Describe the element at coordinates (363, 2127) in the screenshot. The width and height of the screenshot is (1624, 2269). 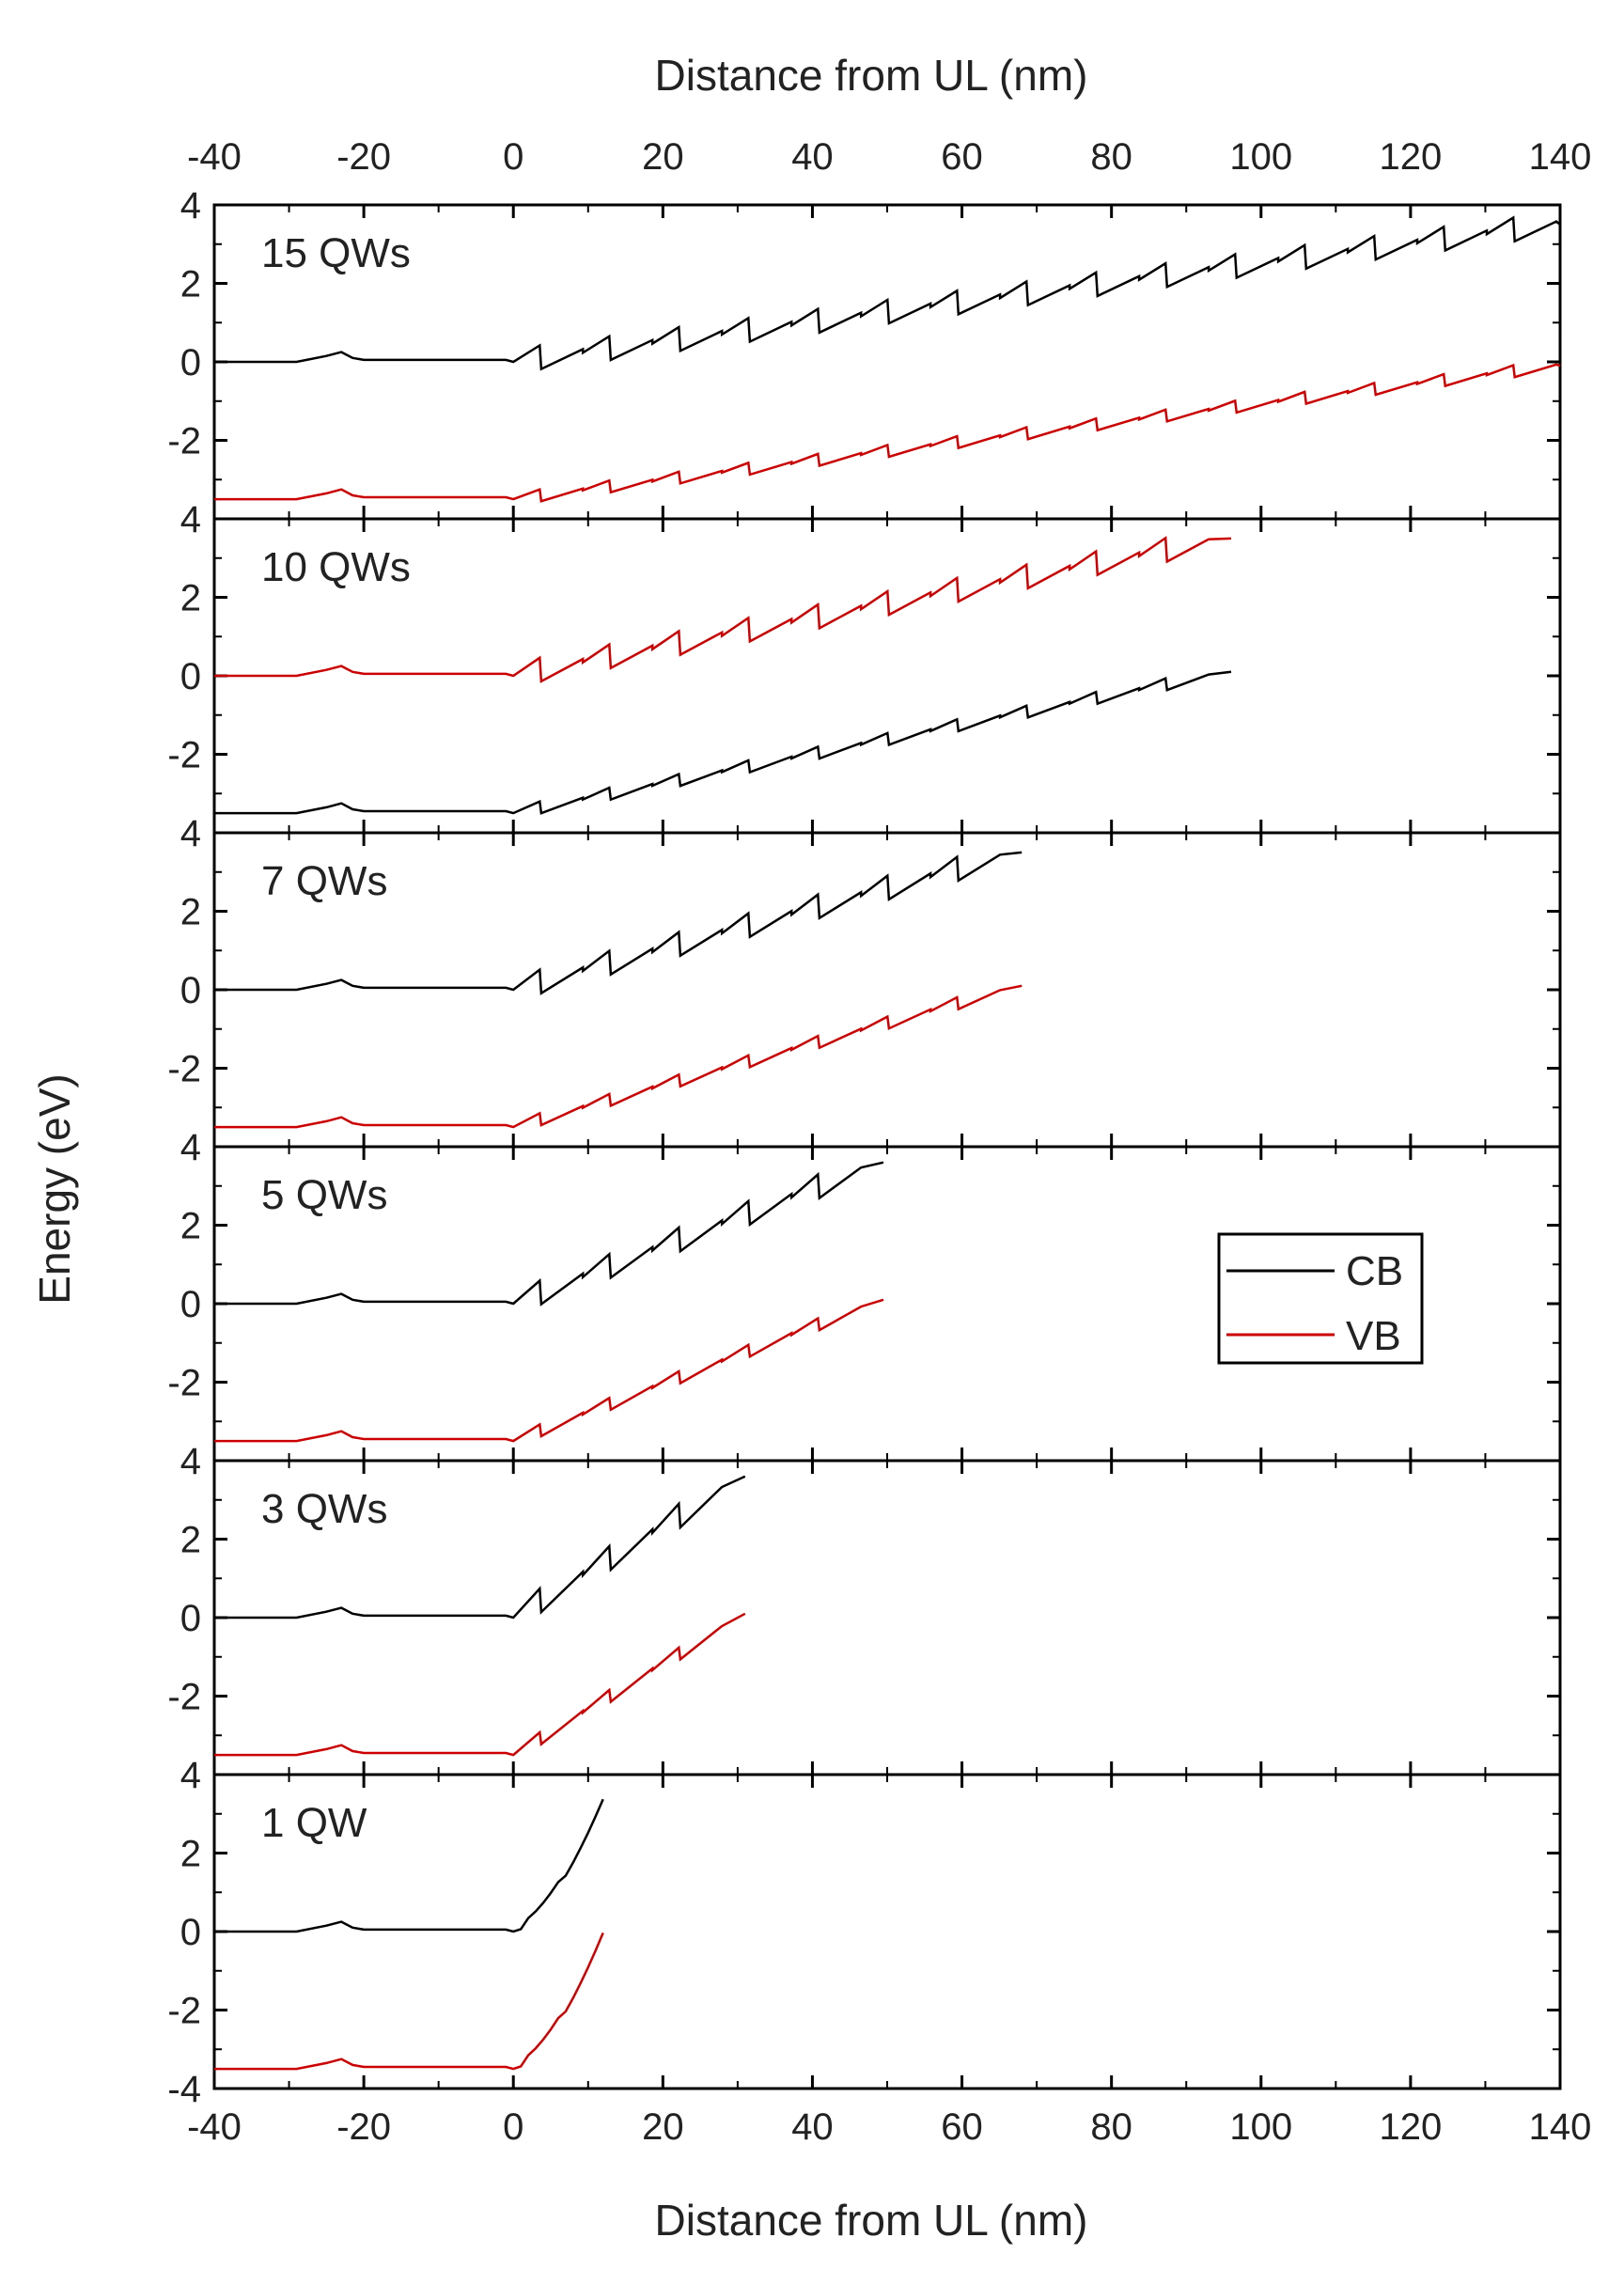
I see `x-tick-label-bottom: -20` at that location.